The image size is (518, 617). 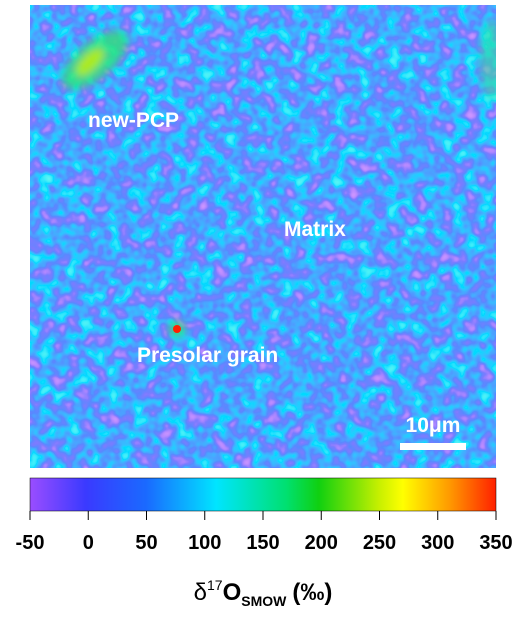 I want to click on tick-label: 150, so click(x=262, y=543).